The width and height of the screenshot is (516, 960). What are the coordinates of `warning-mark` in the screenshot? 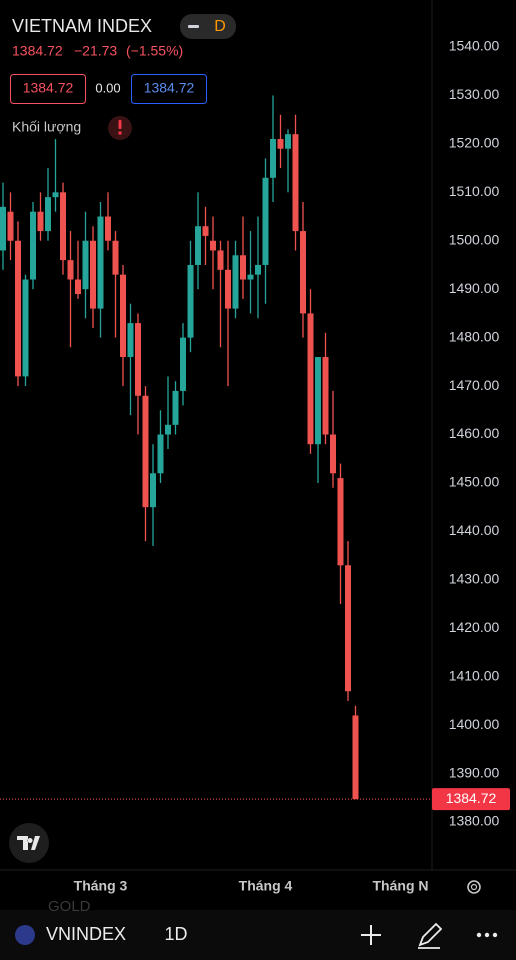 It's located at (120, 124).